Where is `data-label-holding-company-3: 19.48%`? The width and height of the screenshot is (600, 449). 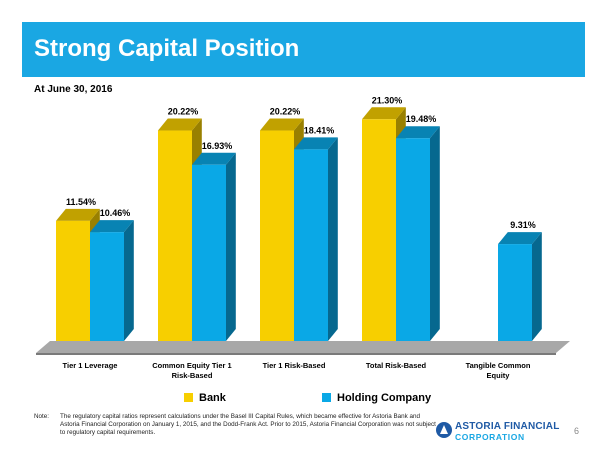
data-label-holding-company-3: 19.48% is located at coordinates (421, 119).